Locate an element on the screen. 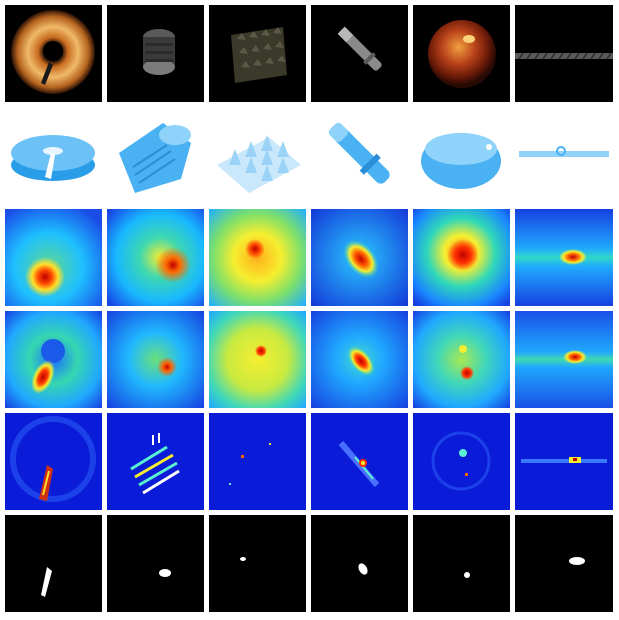 The image size is (619, 620). rgb-rope is located at coordinates (564, 53).